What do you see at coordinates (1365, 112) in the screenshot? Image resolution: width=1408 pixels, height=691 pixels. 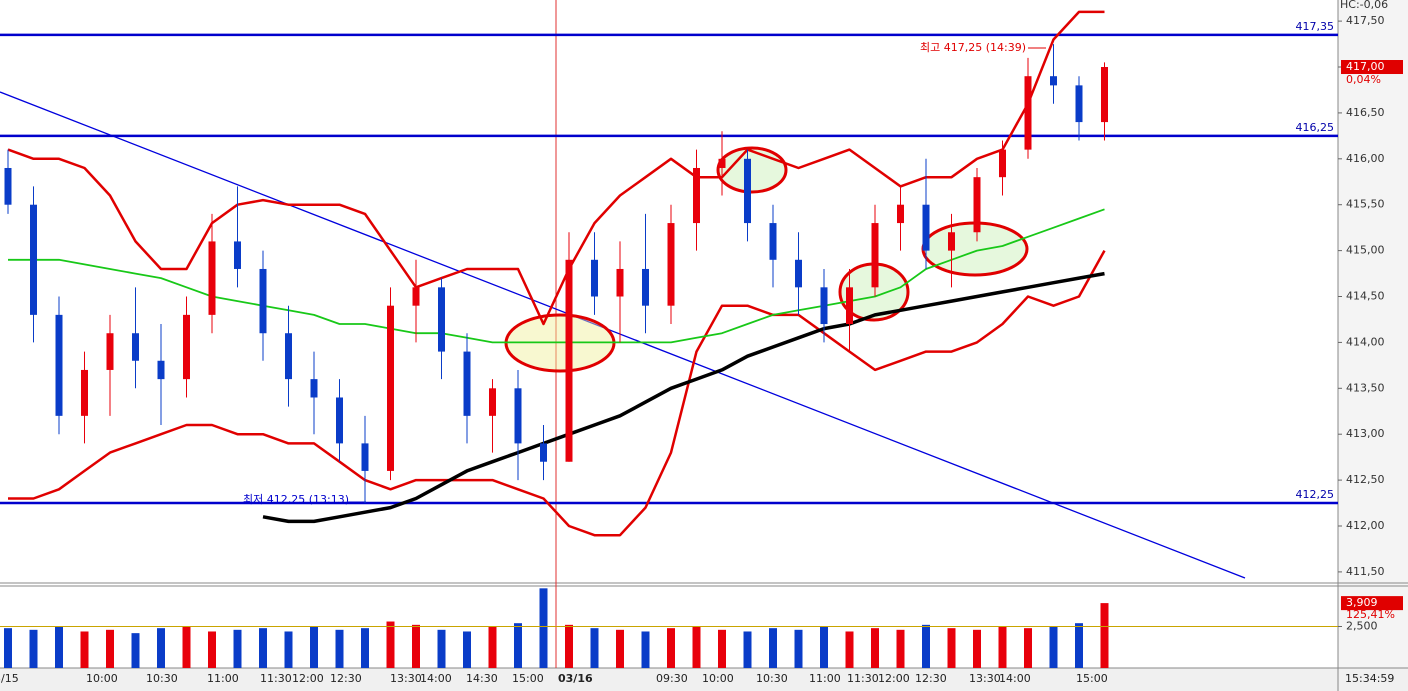 I see `y-tick-label: 416,50` at bounding box center [1365, 112].